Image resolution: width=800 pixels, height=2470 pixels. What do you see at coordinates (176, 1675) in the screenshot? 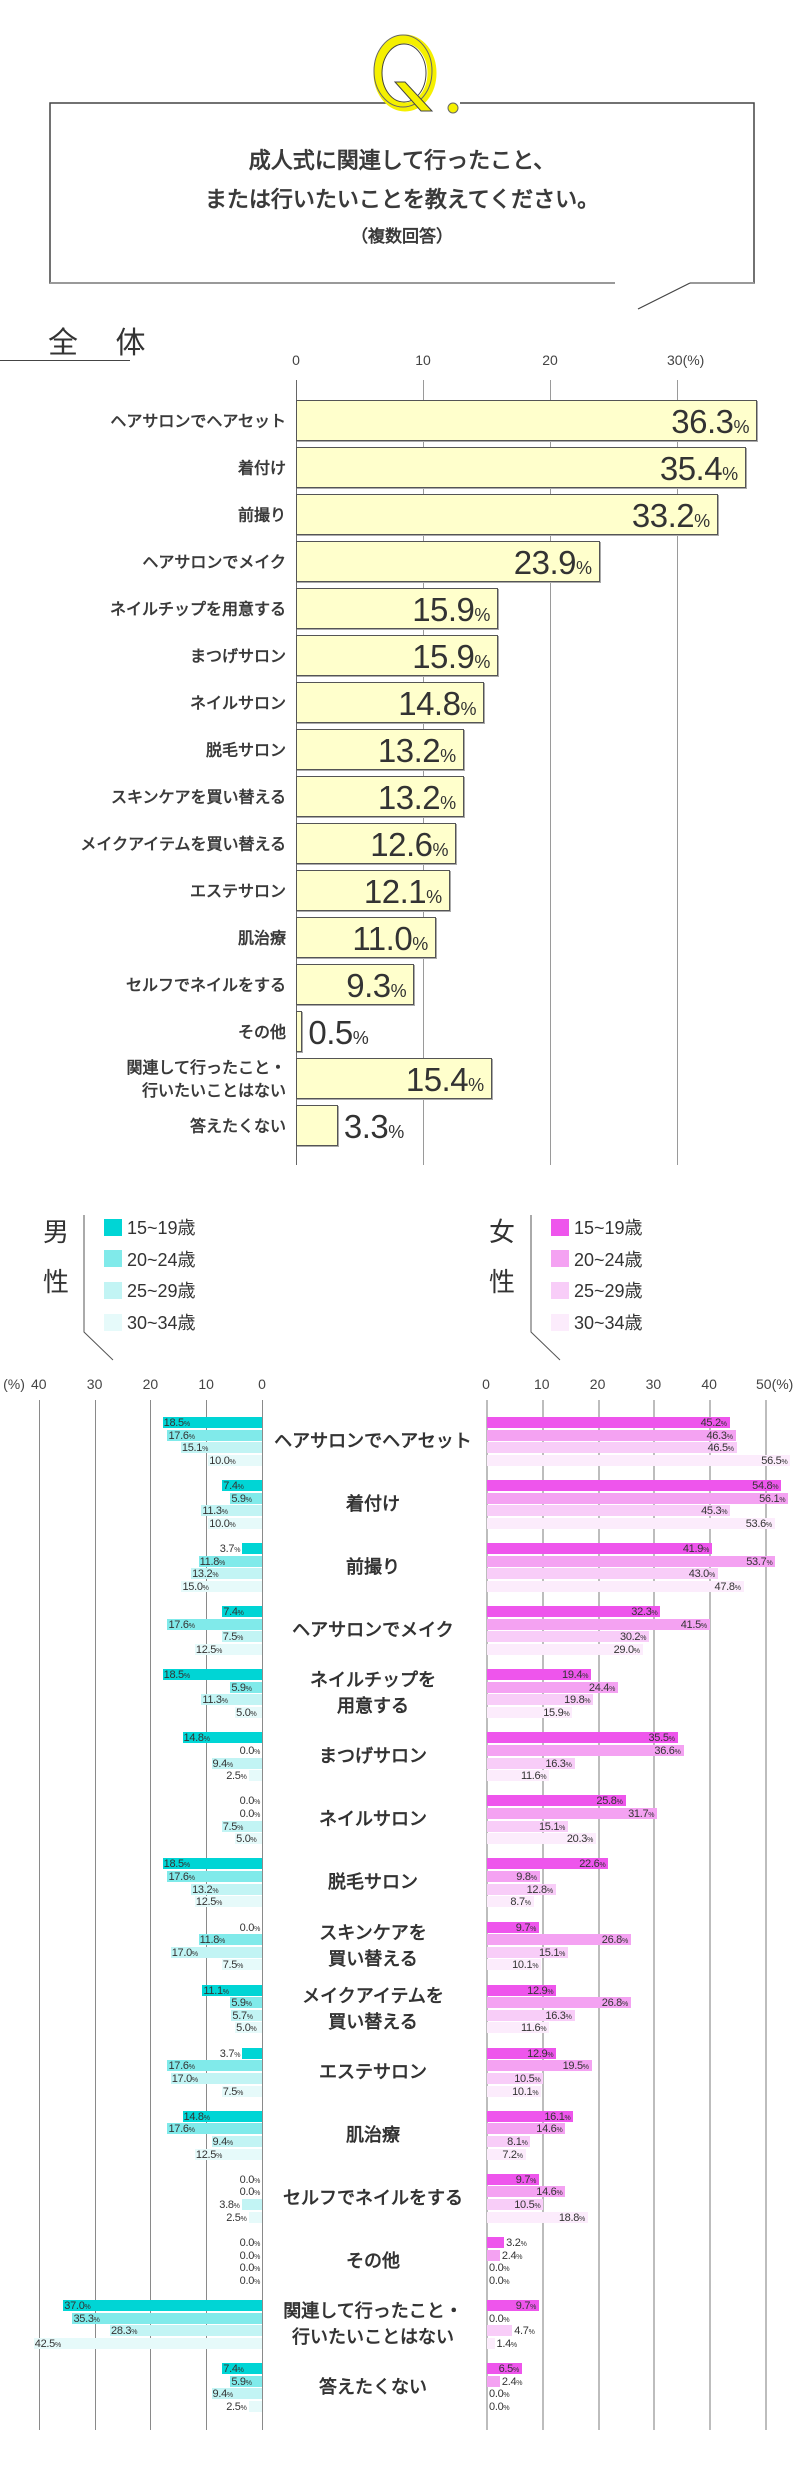
I see `male-data-label: 18.5%` at bounding box center [176, 1675].